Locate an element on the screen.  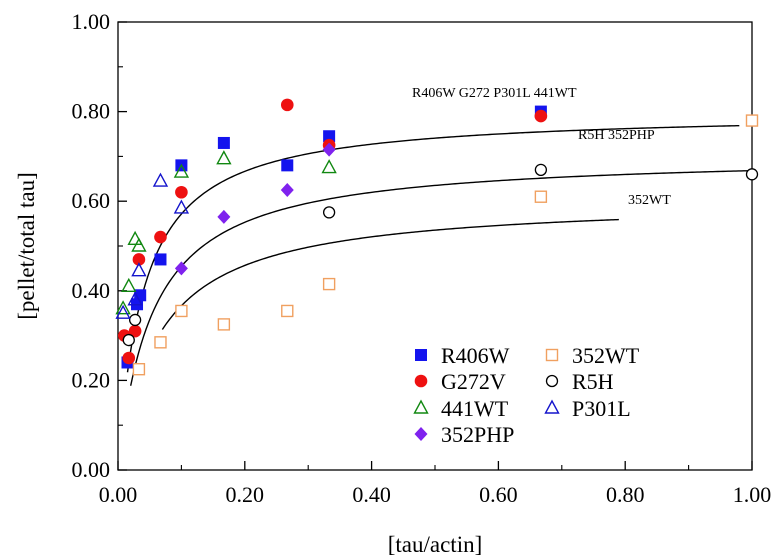
y-tick-label: 0.00 is located at coordinates (91, 469).